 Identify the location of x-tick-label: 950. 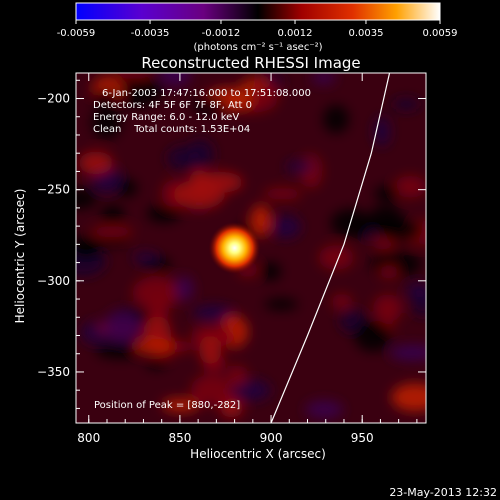
(362, 438).